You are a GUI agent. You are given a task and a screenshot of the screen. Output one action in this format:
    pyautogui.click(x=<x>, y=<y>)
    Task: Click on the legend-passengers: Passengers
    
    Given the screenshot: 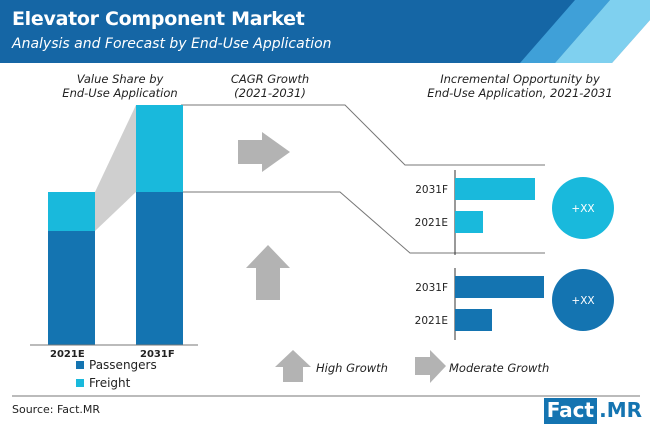 What is the action you would take?
    pyautogui.click(x=116, y=365)
    